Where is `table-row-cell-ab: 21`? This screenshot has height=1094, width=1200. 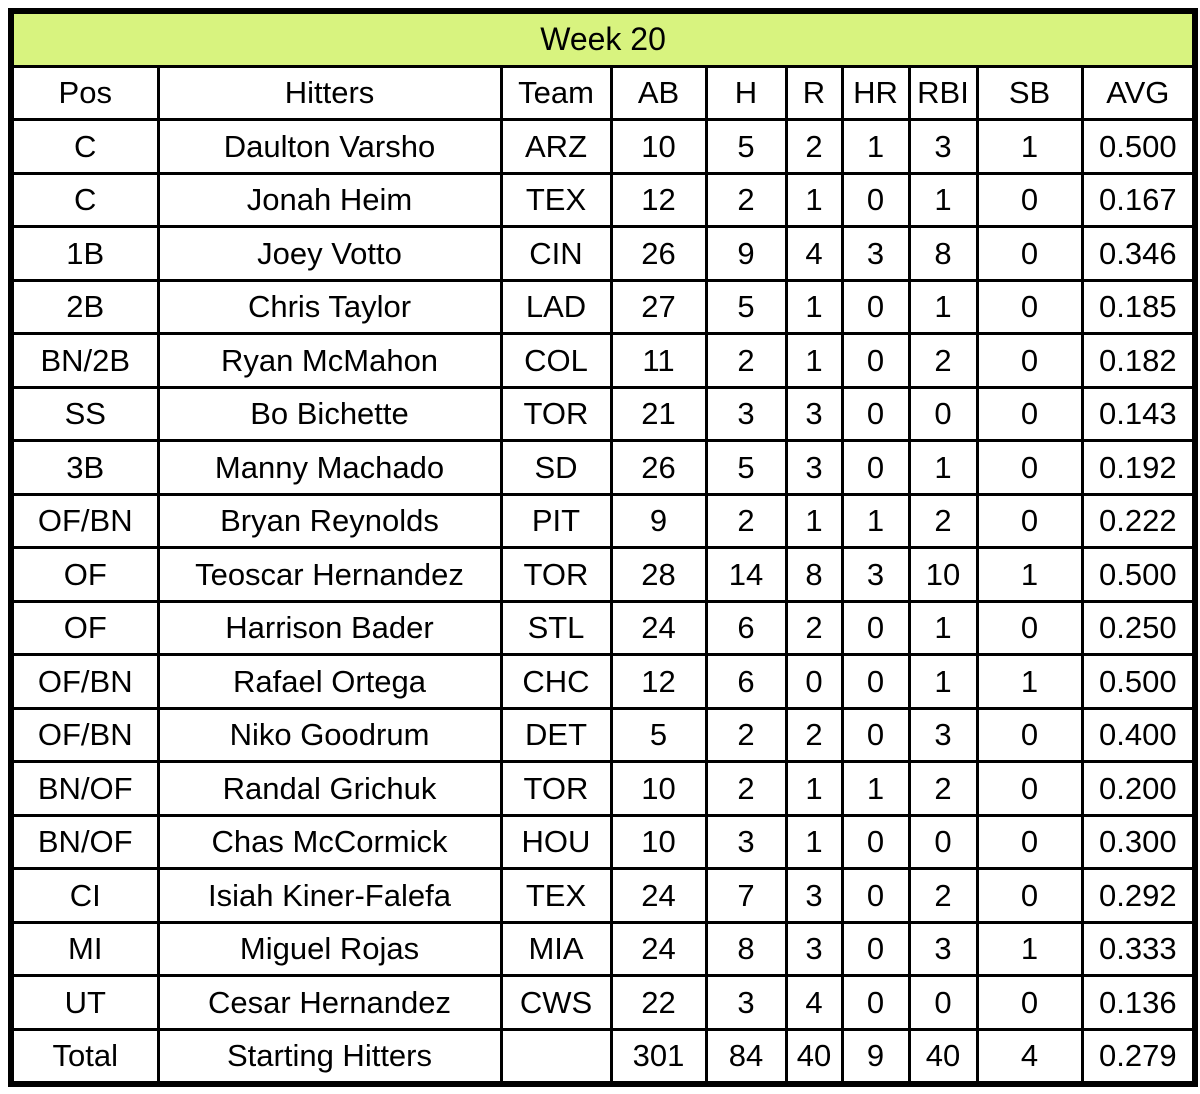
table-row-cell-ab: 21 is located at coordinates (658, 413).